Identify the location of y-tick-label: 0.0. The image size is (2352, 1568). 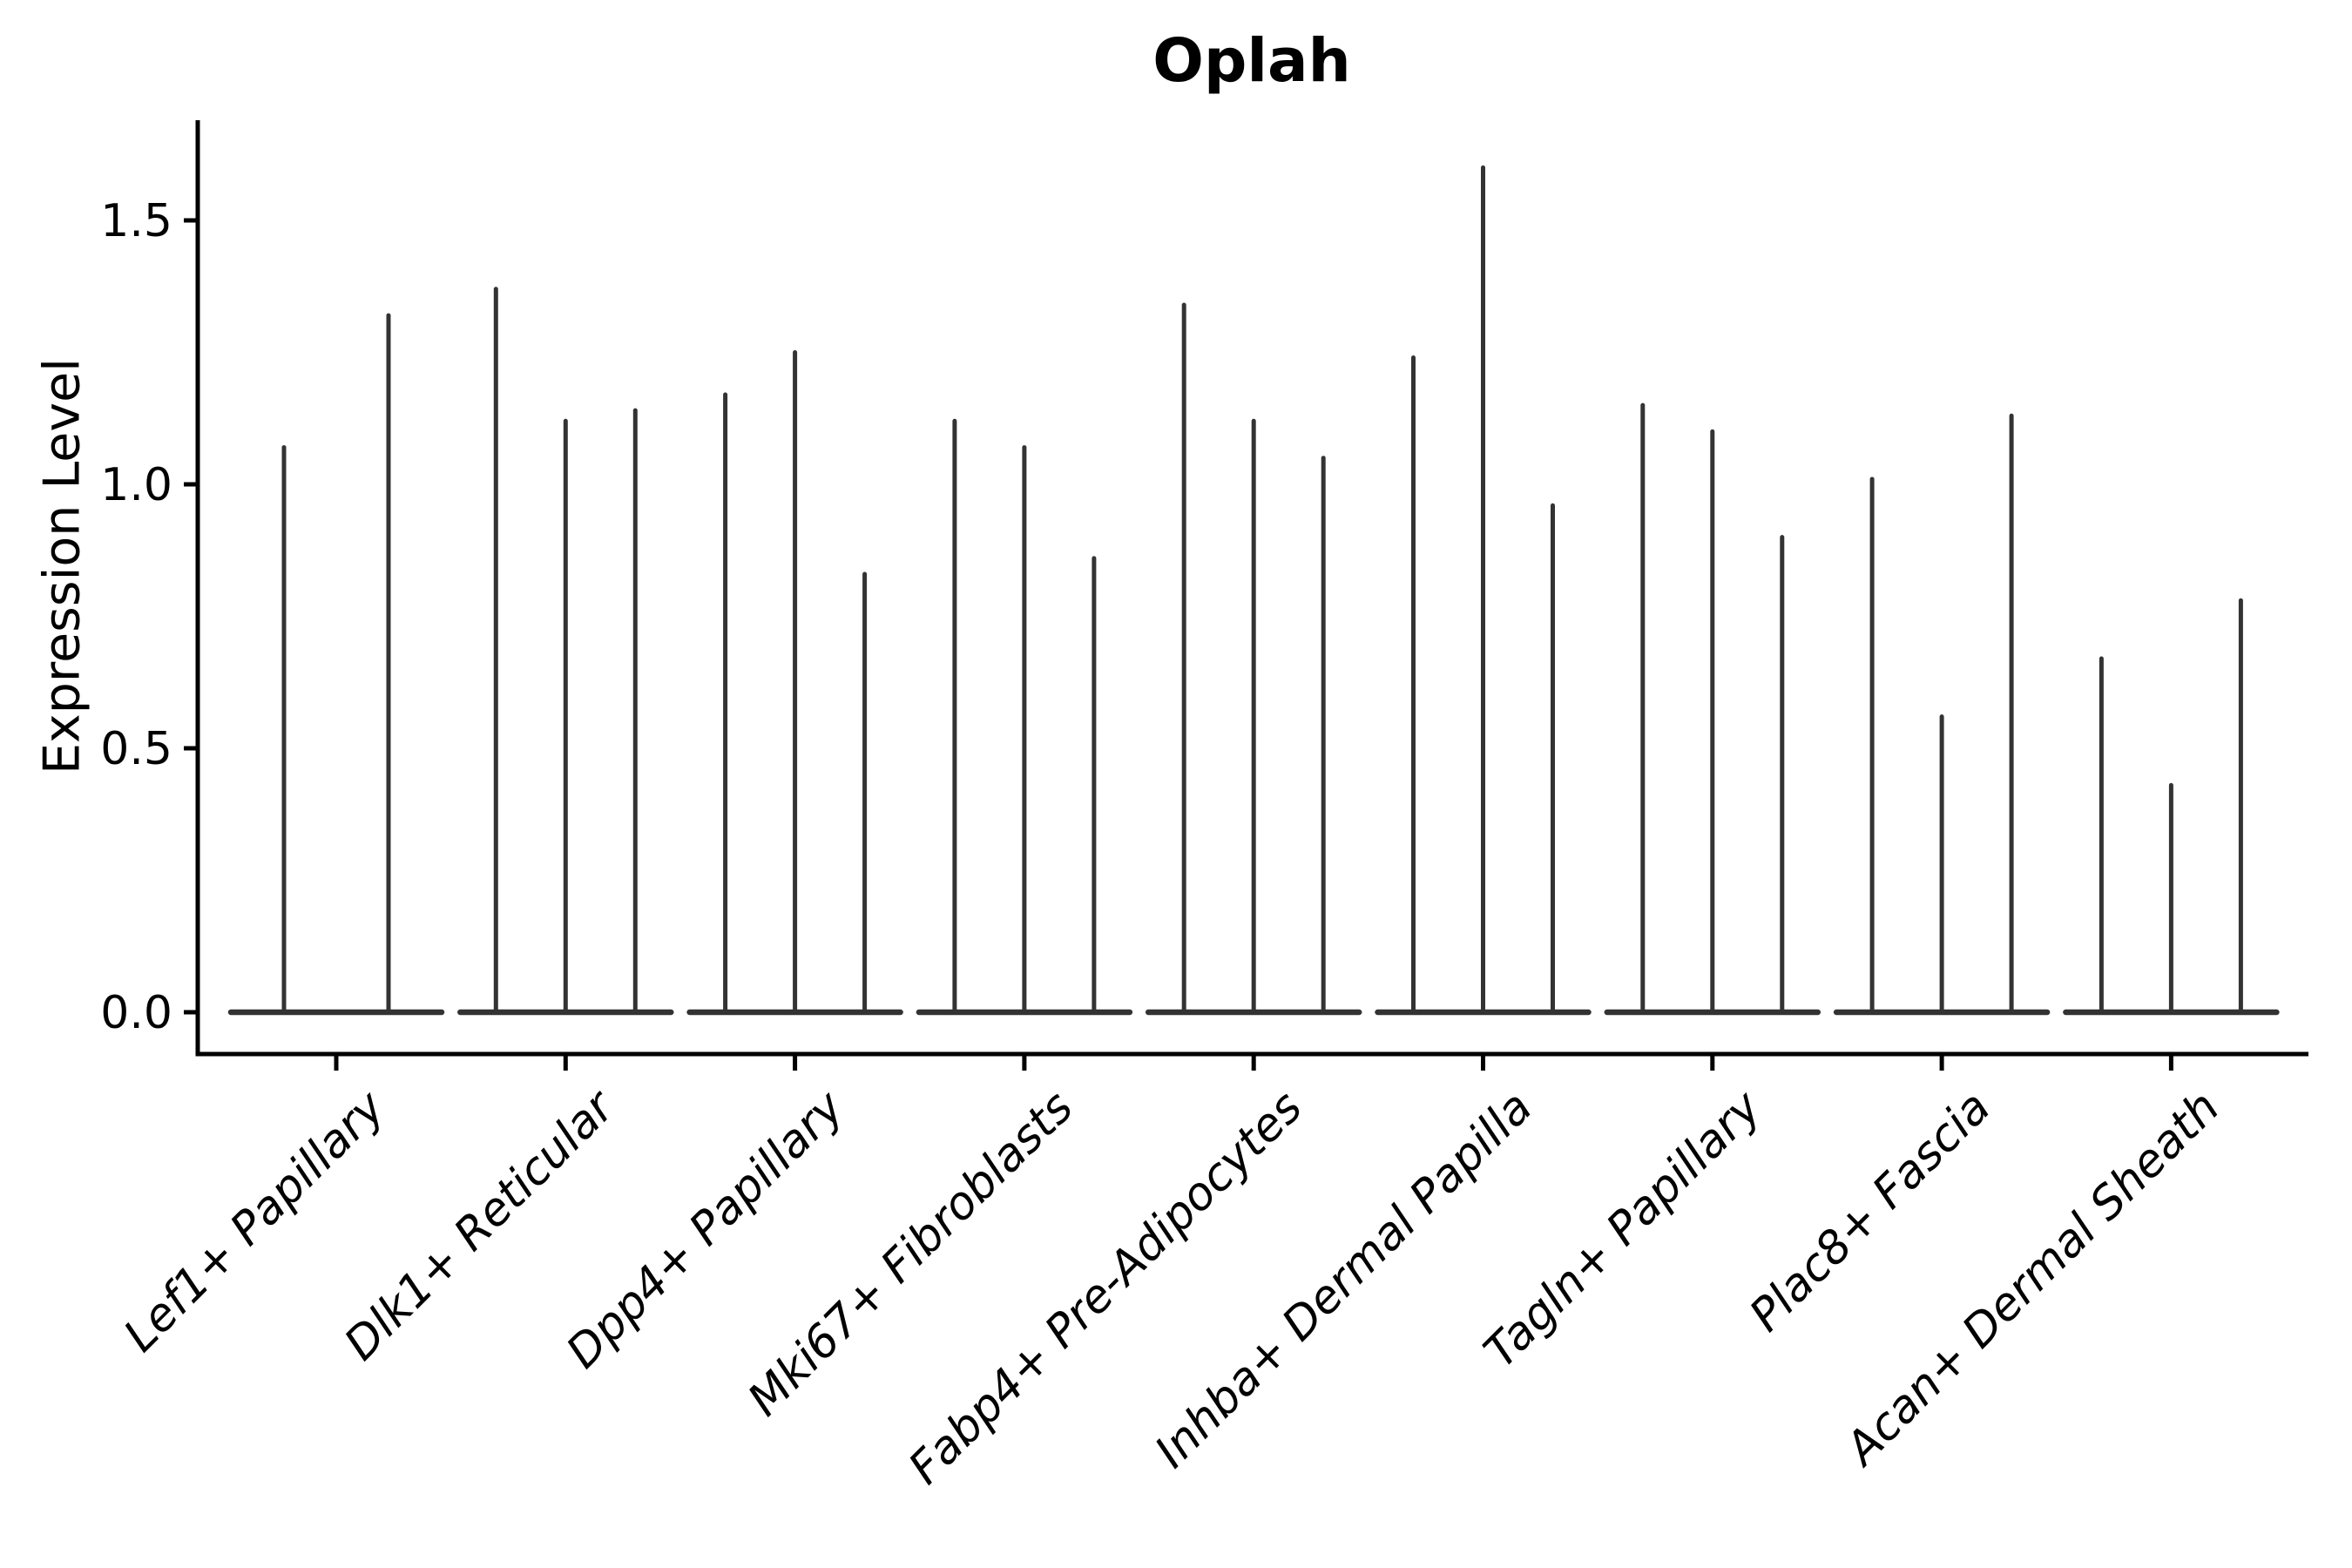
(136, 1013).